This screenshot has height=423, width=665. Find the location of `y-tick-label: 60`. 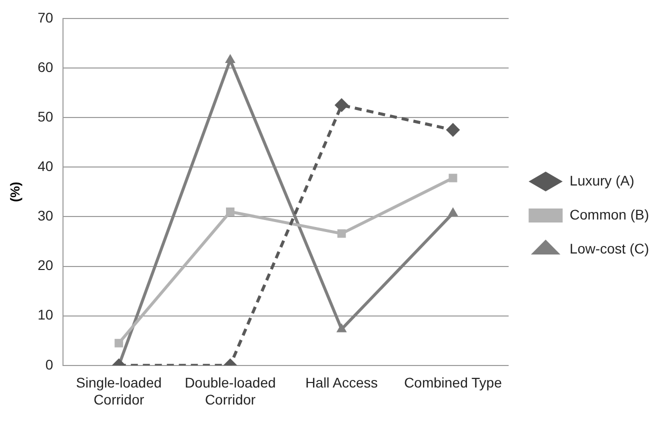

y-tick-label: 60 is located at coordinates (46, 66).